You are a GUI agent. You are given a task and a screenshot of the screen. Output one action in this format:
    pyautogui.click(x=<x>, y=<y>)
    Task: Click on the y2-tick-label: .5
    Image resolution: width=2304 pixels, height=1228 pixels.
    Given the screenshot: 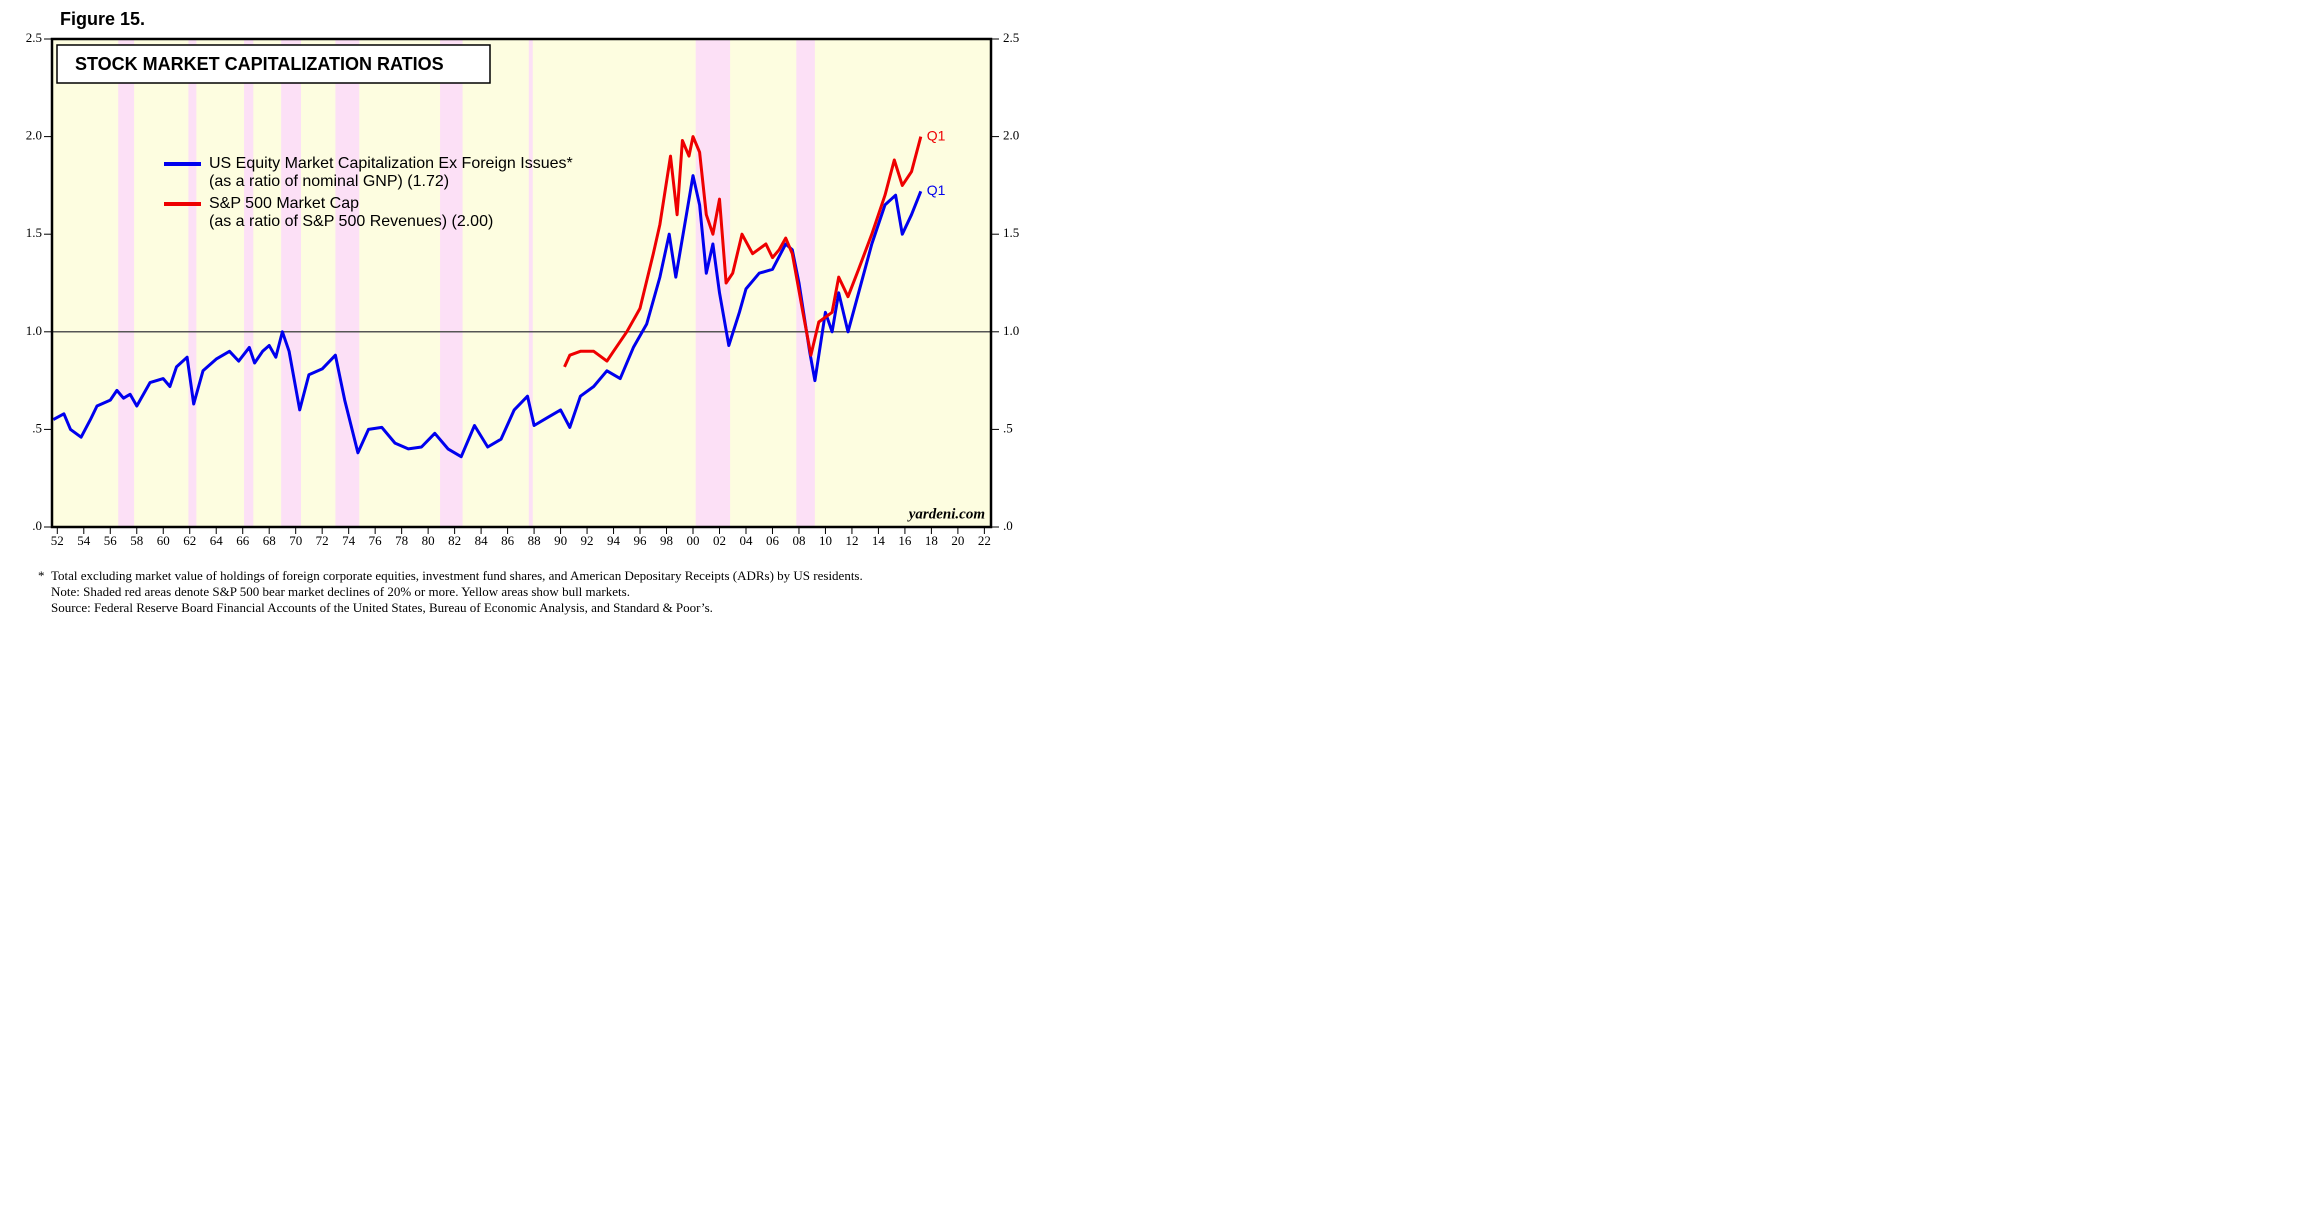 What is the action you would take?
    pyautogui.click(x=1008, y=427)
    